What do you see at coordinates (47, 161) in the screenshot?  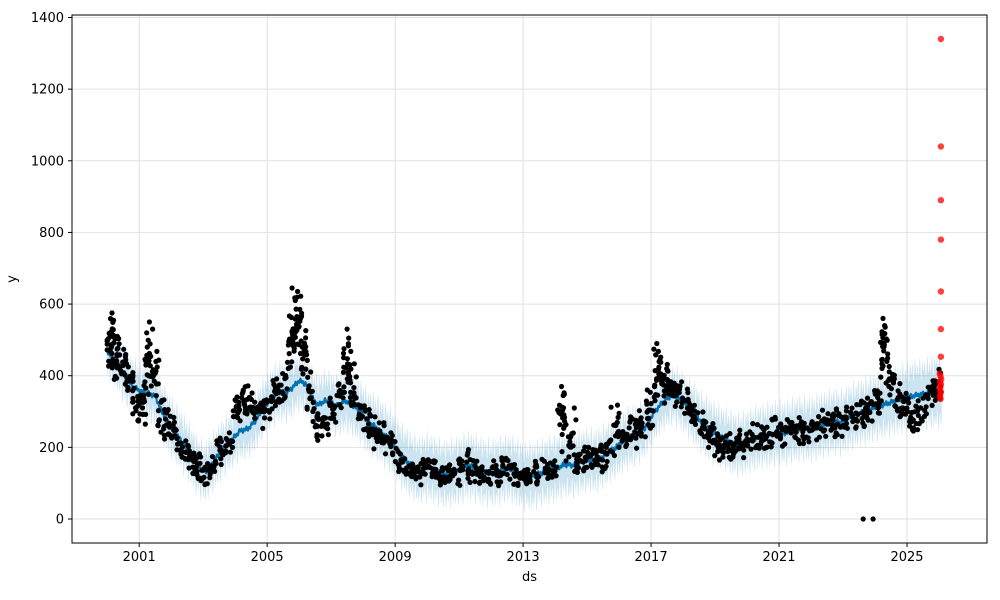 I see `y-tick-label: 1000` at bounding box center [47, 161].